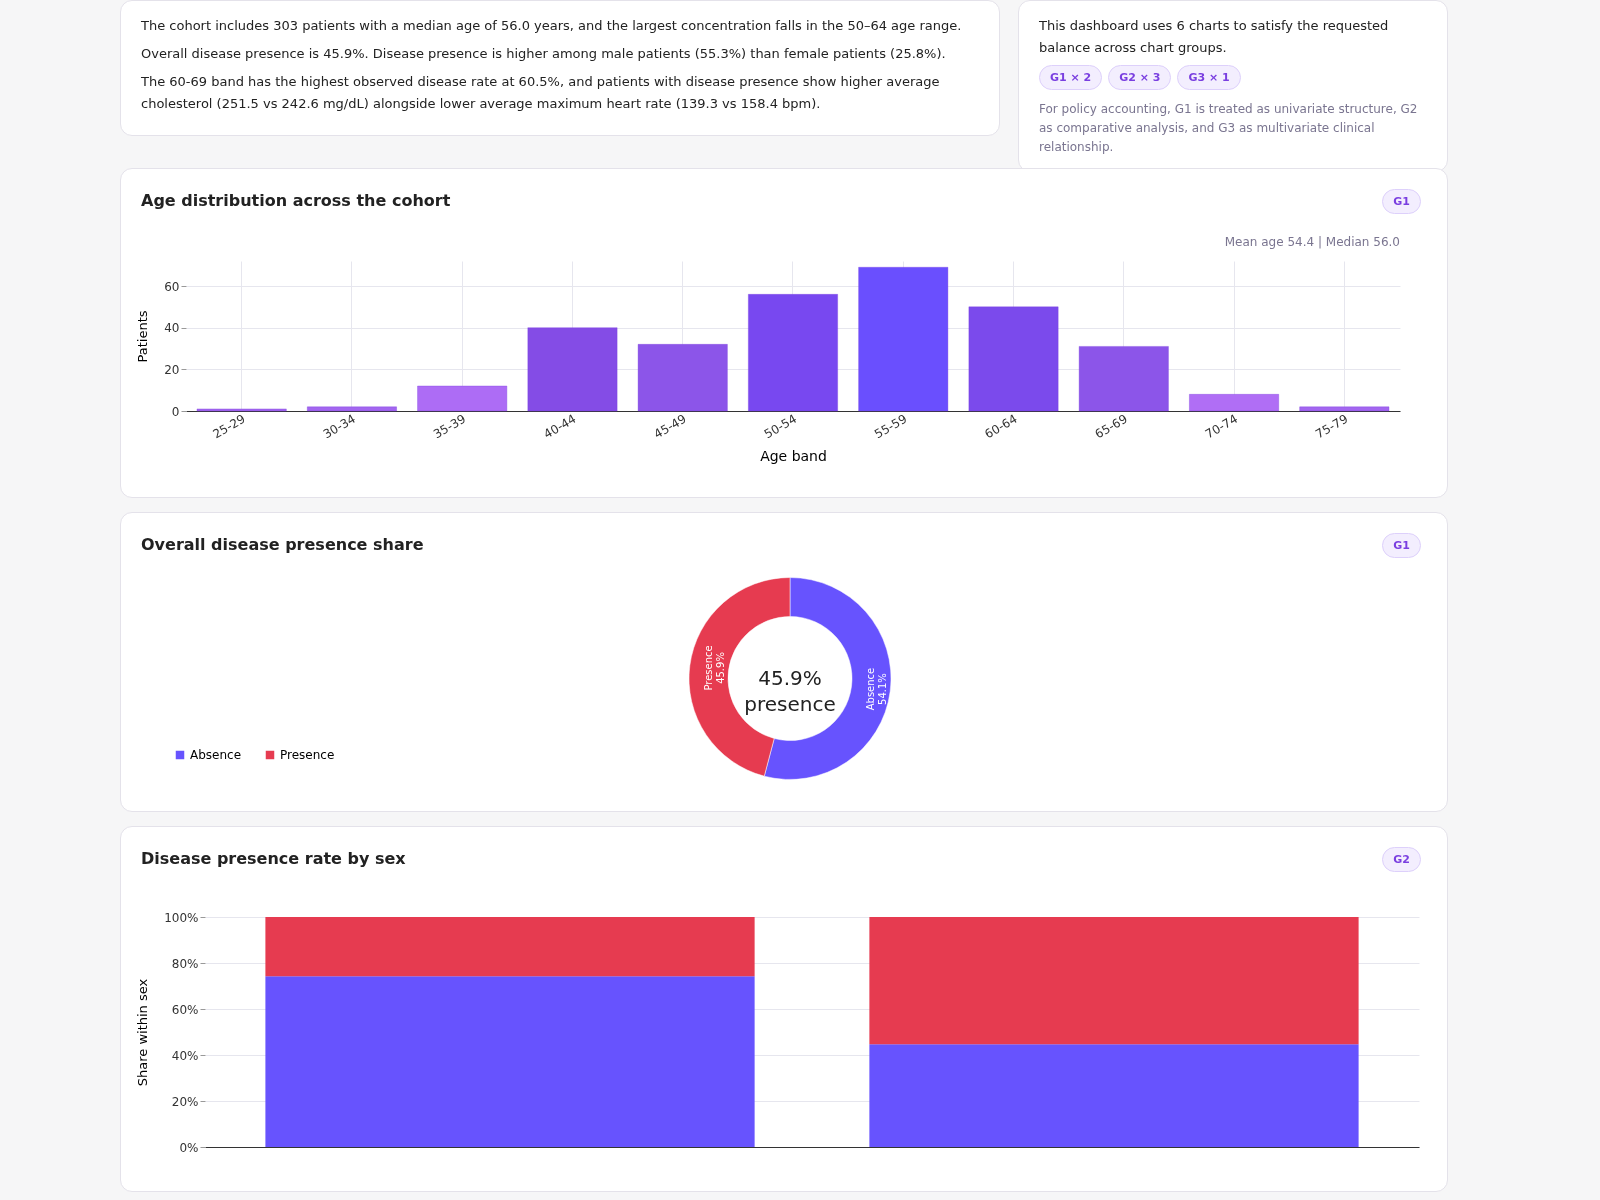 Image resolution: width=1600 pixels, height=1200 pixels. I want to click on y-tick-label: 40, so click(172, 328).